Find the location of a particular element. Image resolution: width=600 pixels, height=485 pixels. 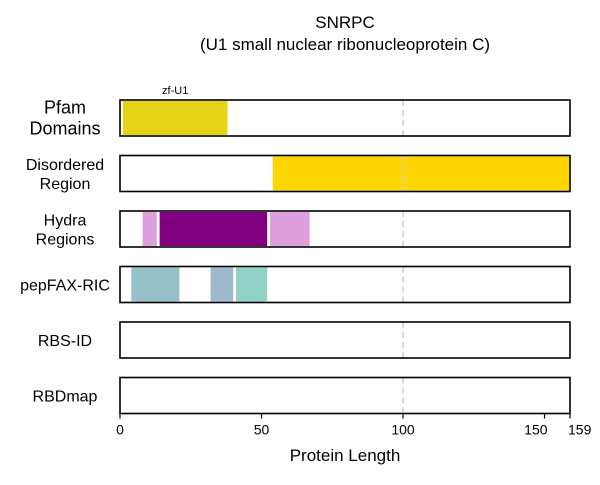

track-label-pfam-domains-line-2: Domains is located at coordinates (64, 129).